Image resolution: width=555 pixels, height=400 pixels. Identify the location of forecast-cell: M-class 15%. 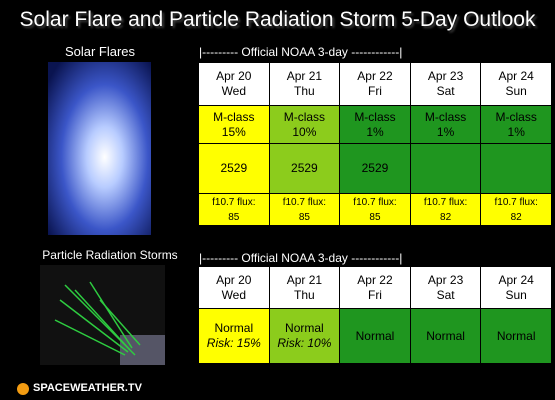
(234, 124).